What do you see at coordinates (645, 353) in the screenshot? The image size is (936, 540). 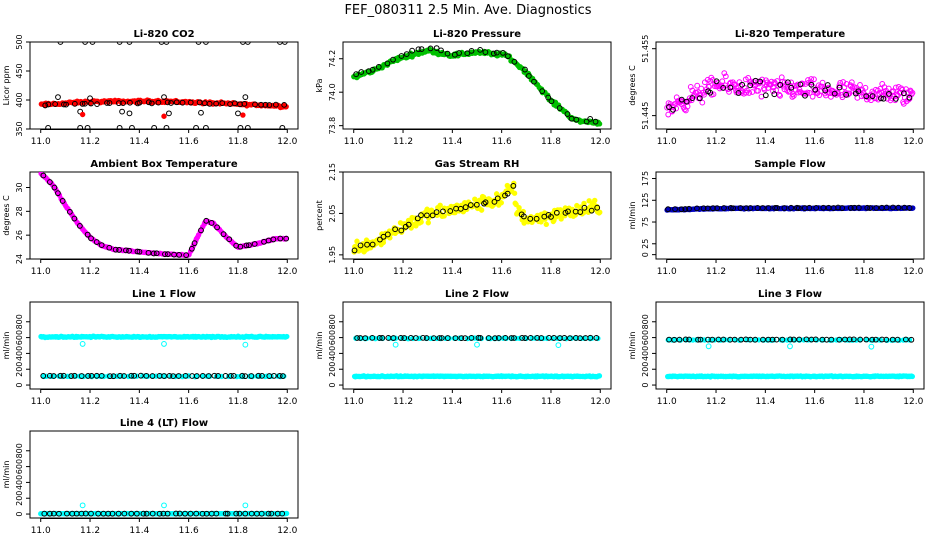 I see `y-tick-label: 400` at bounding box center [645, 353].